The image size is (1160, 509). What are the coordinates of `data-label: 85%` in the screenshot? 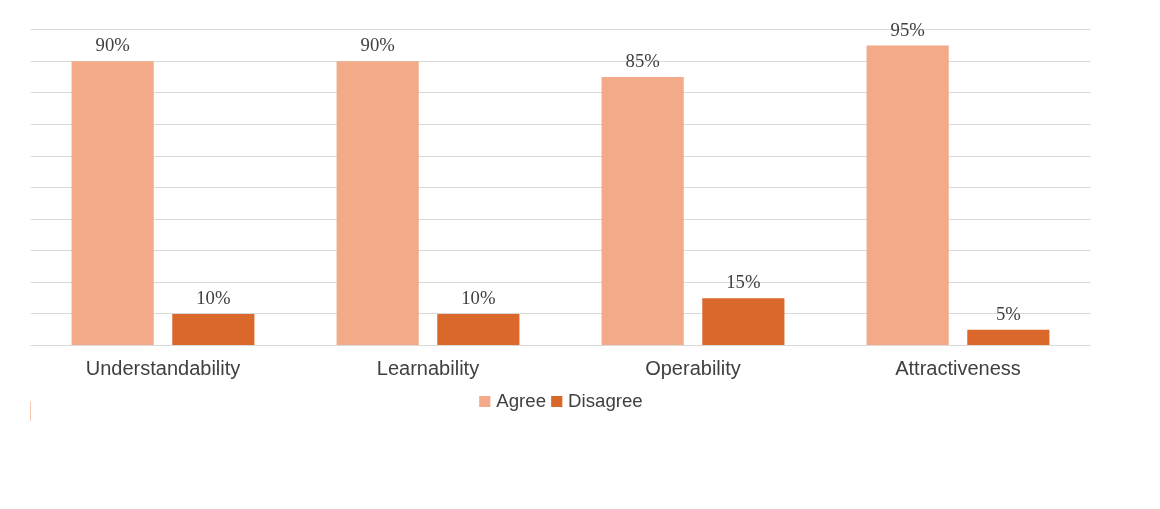 It's located at (642, 61).